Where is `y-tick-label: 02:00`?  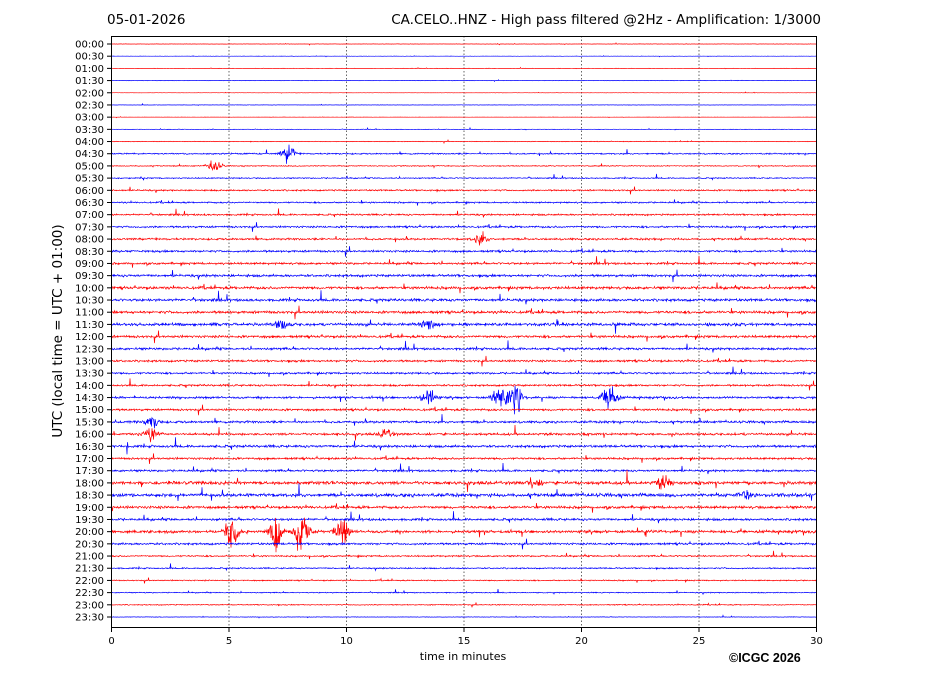
y-tick-label: 02:00 is located at coordinates (89, 93).